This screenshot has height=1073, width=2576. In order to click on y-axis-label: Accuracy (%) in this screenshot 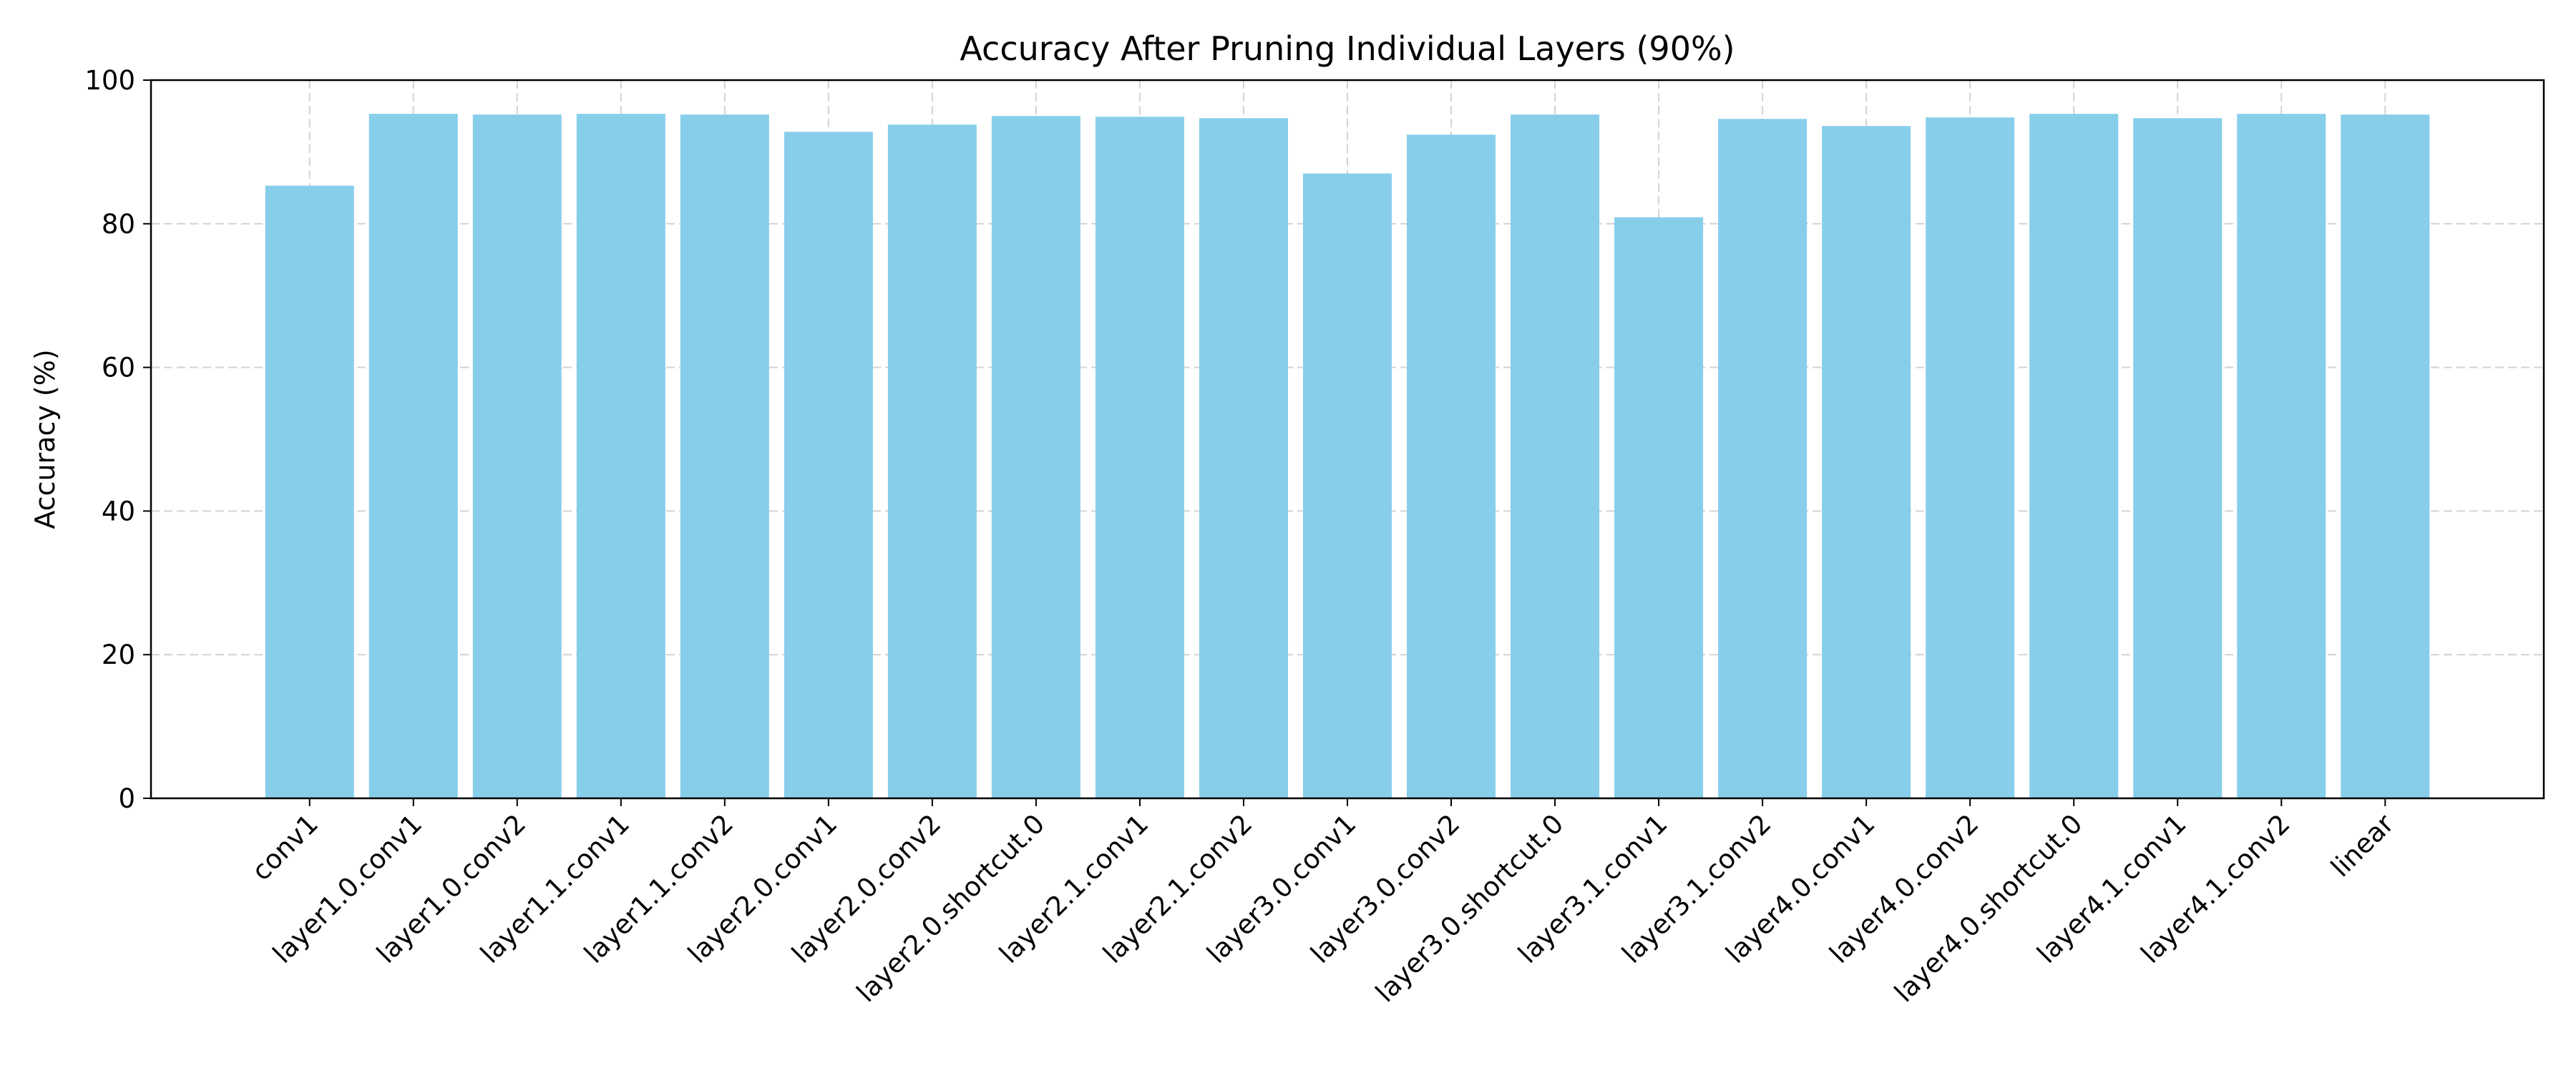, I will do `click(45, 439)`.